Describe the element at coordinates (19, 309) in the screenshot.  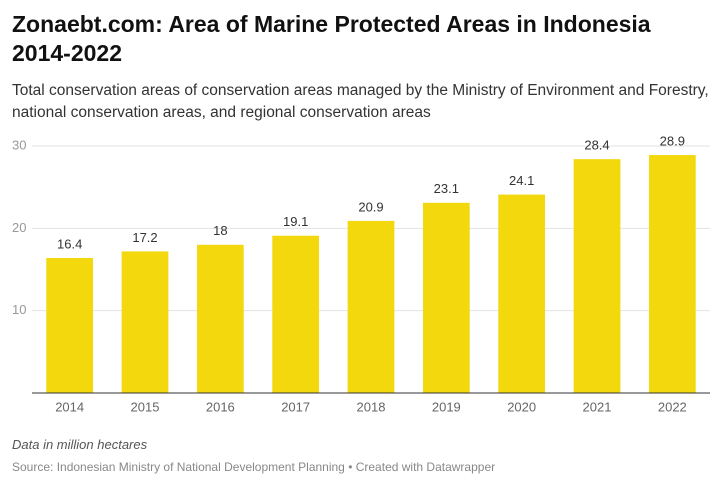
I see `y-tick-label: 10` at that location.